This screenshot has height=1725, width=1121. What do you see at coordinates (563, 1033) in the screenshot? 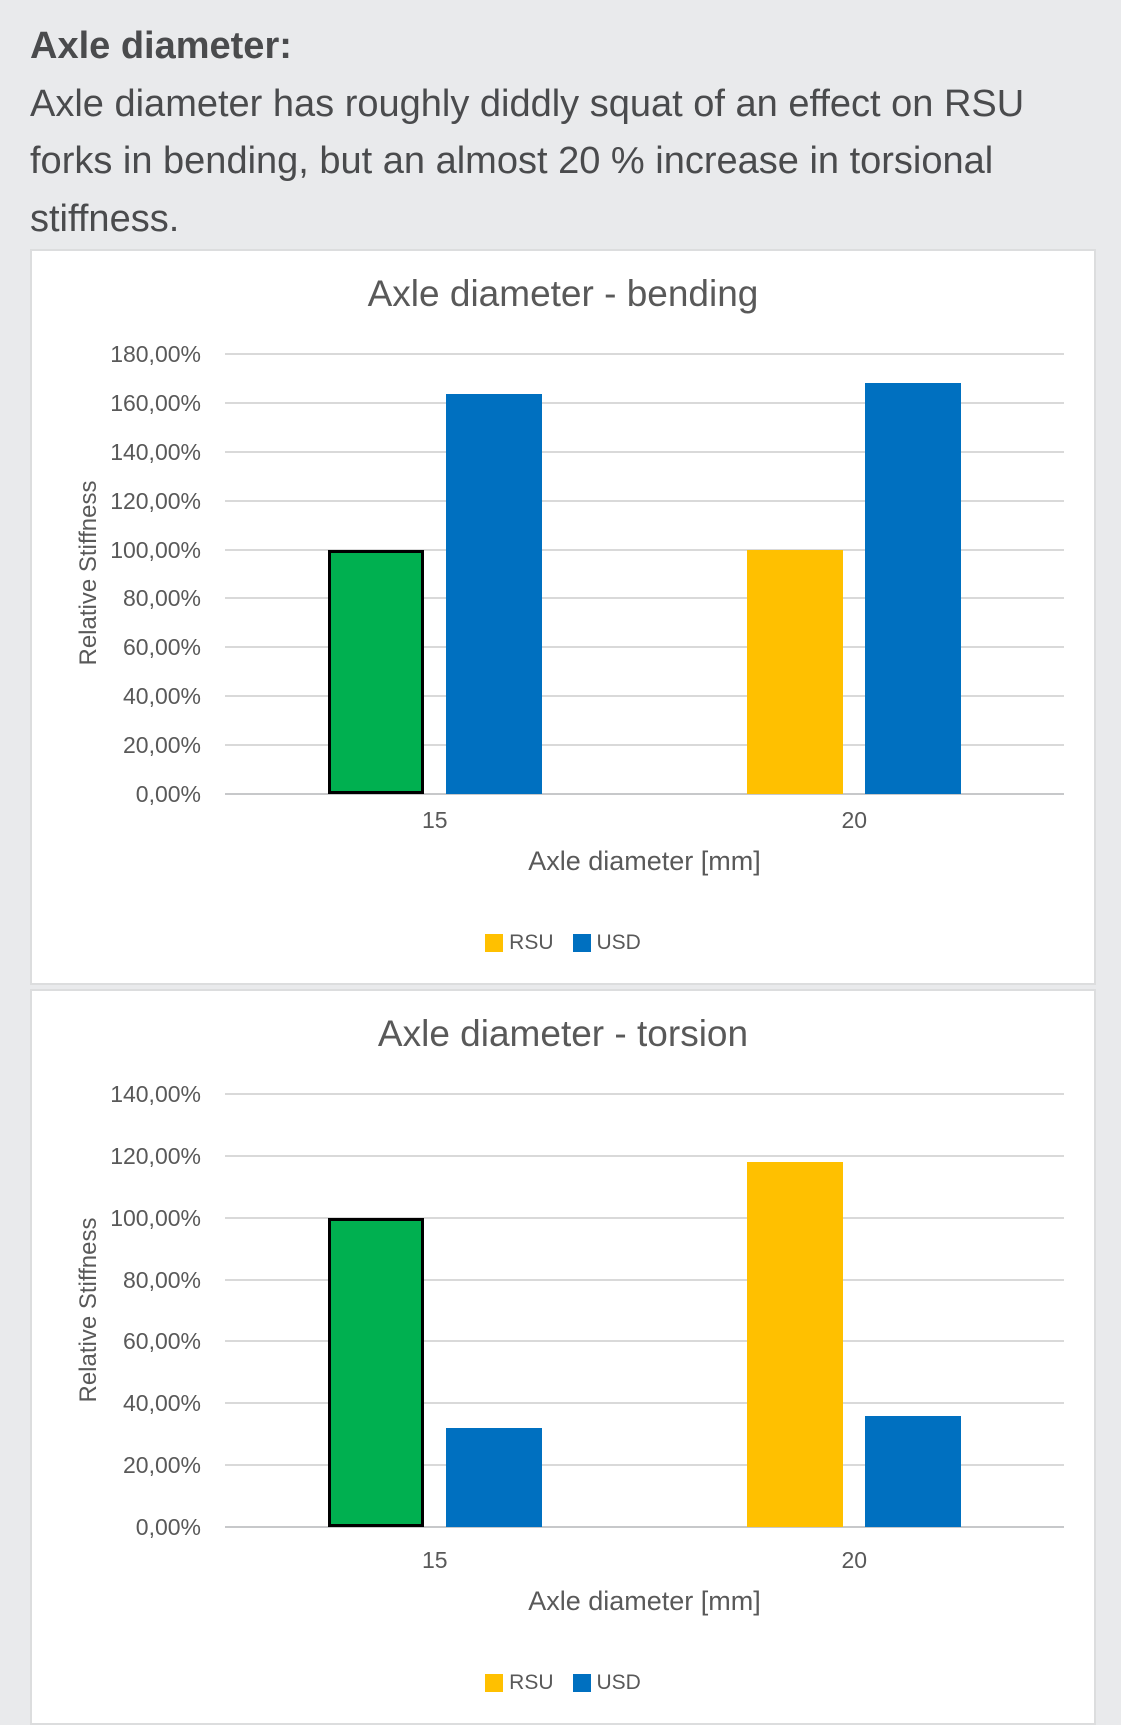
I see `chart-title: Axle diameter - torsion` at bounding box center [563, 1033].